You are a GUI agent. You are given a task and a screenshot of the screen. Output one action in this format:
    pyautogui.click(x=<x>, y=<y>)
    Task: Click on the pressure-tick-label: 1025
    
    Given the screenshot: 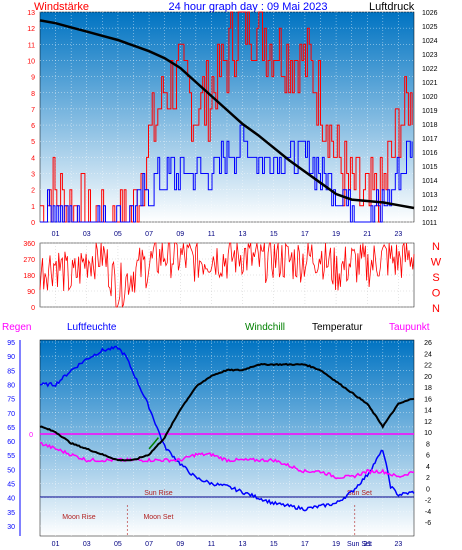 What is the action you would take?
    pyautogui.click(x=430, y=27)
    